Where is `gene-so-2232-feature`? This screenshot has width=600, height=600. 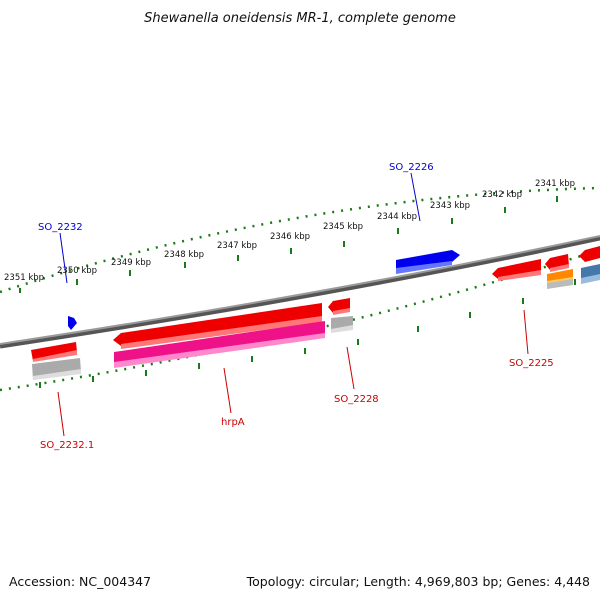
gene-so-2232-feature is located at coordinates (72, 323).